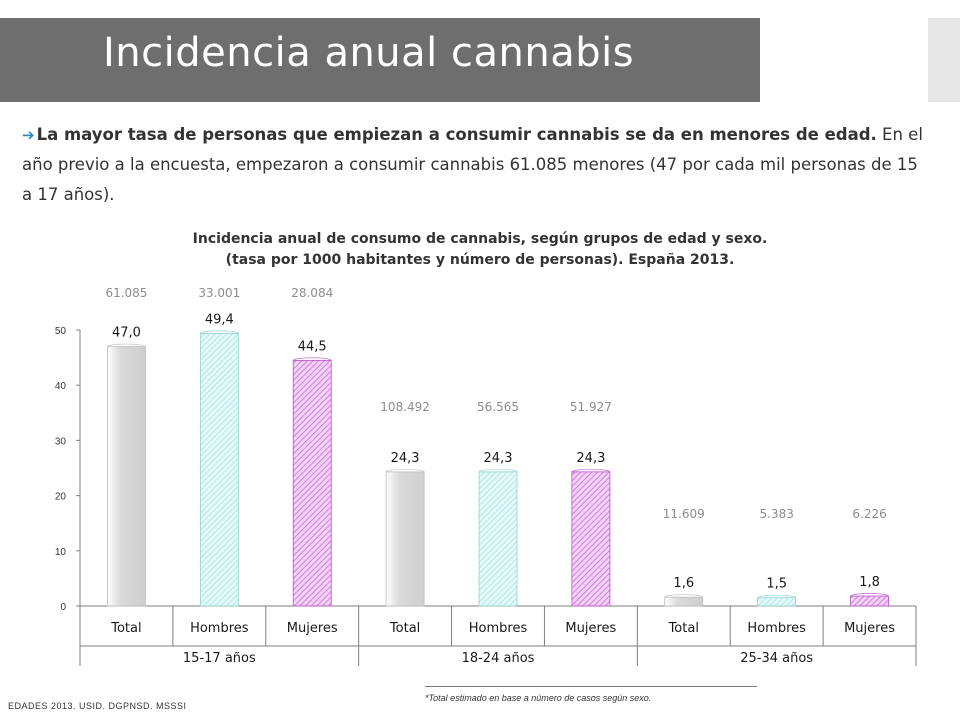  What do you see at coordinates (219, 658) in the screenshot?
I see `group-label: 15-17 años` at bounding box center [219, 658].